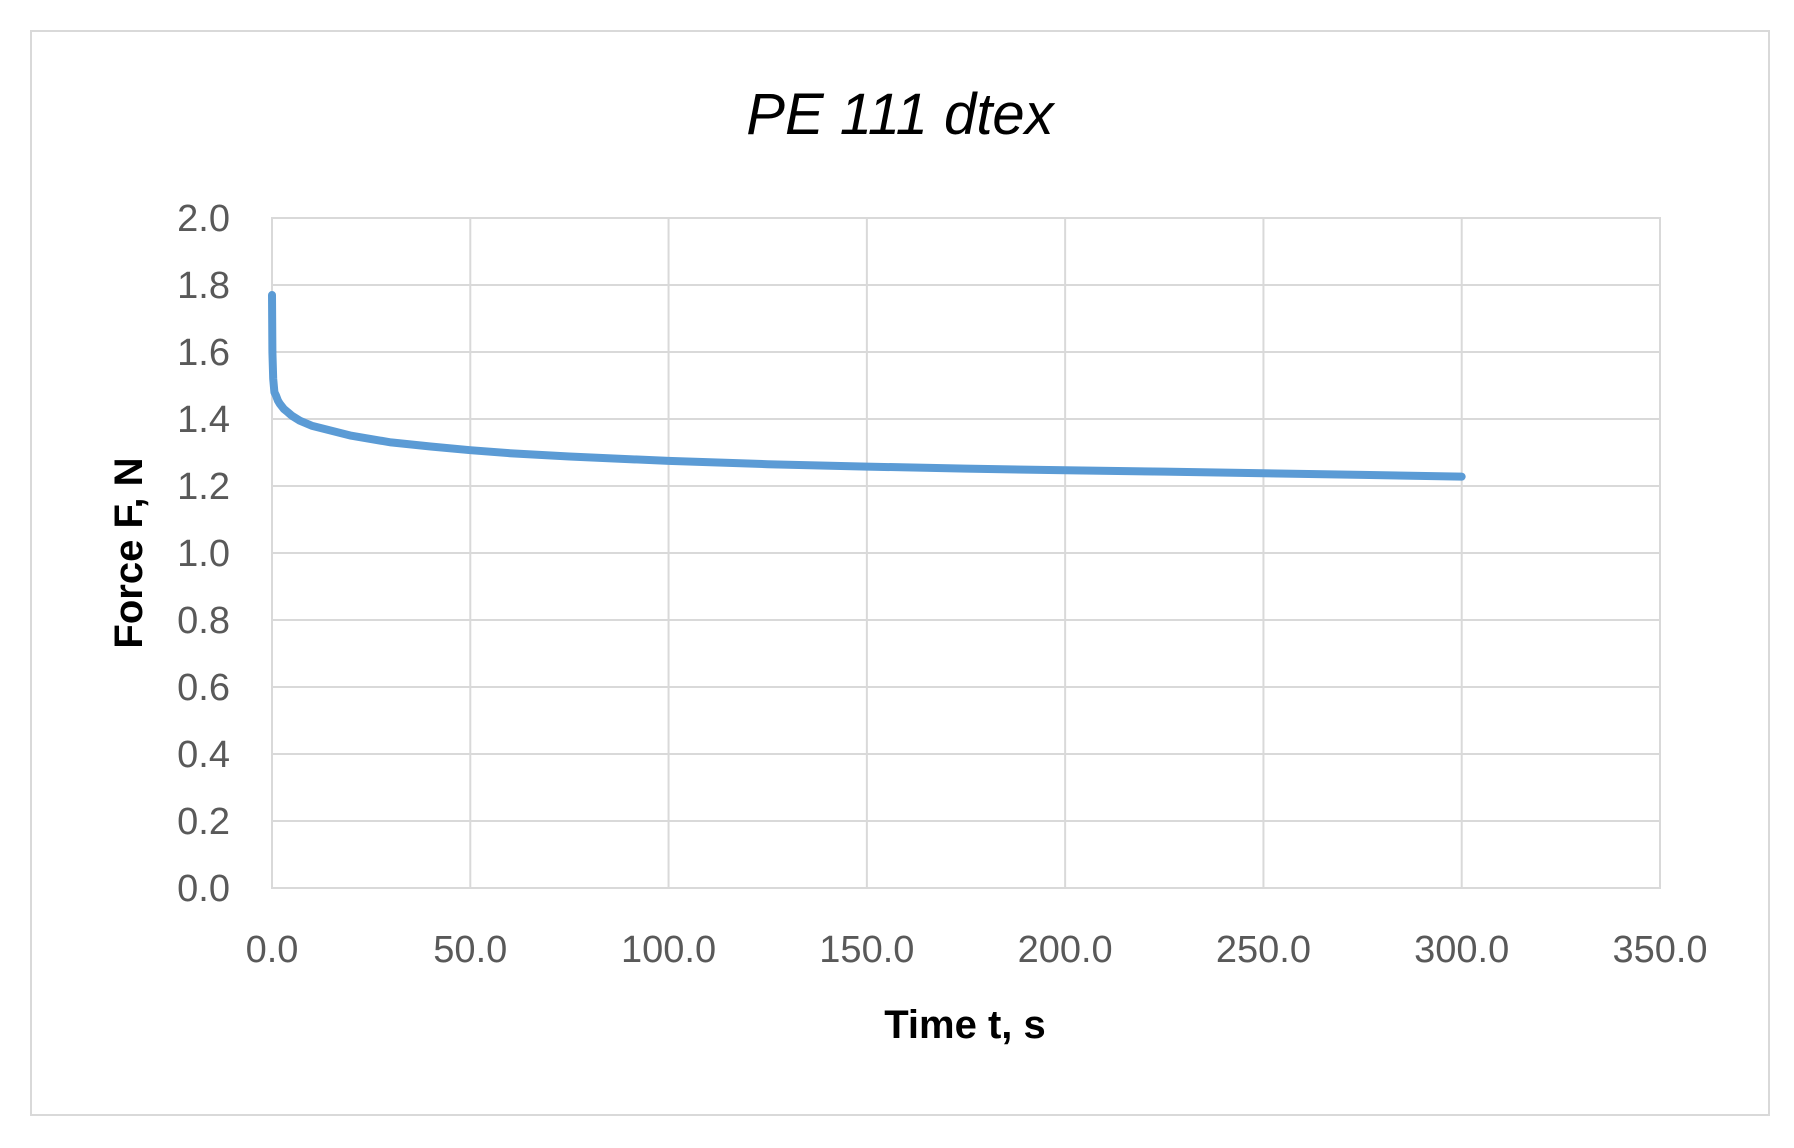 Image resolution: width=1794 pixels, height=1148 pixels. I want to click on x-tick-label: 300.0, so click(1461, 950).